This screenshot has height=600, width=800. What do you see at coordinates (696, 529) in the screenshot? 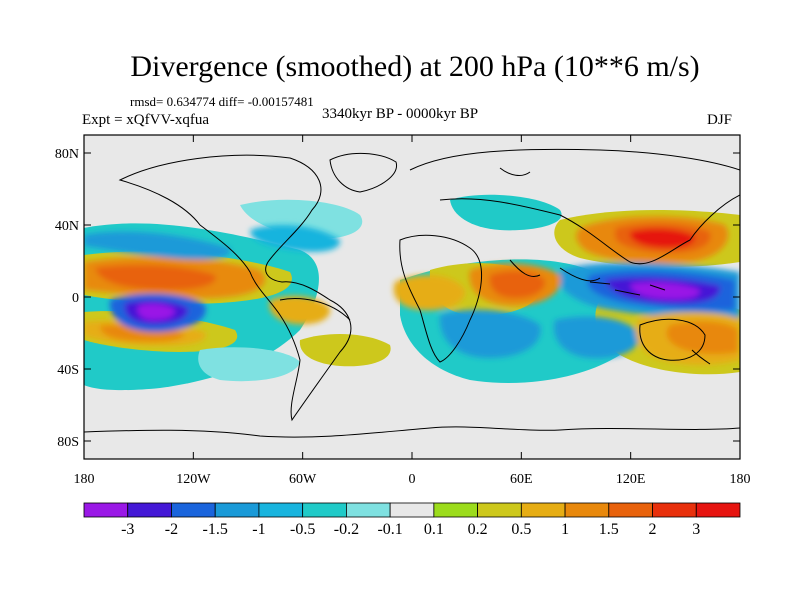
I see `colorbar-label: 3` at bounding box center [696, 529].